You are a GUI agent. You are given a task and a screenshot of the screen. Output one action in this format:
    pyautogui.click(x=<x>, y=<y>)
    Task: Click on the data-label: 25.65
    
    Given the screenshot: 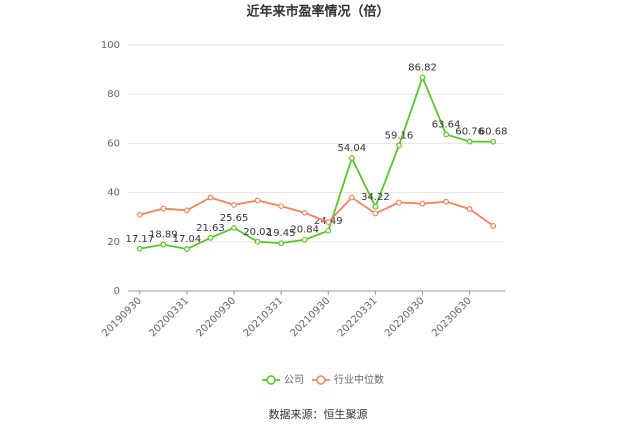 What is the action you would take?
    pyautogui.click(x=234, y=218)
    